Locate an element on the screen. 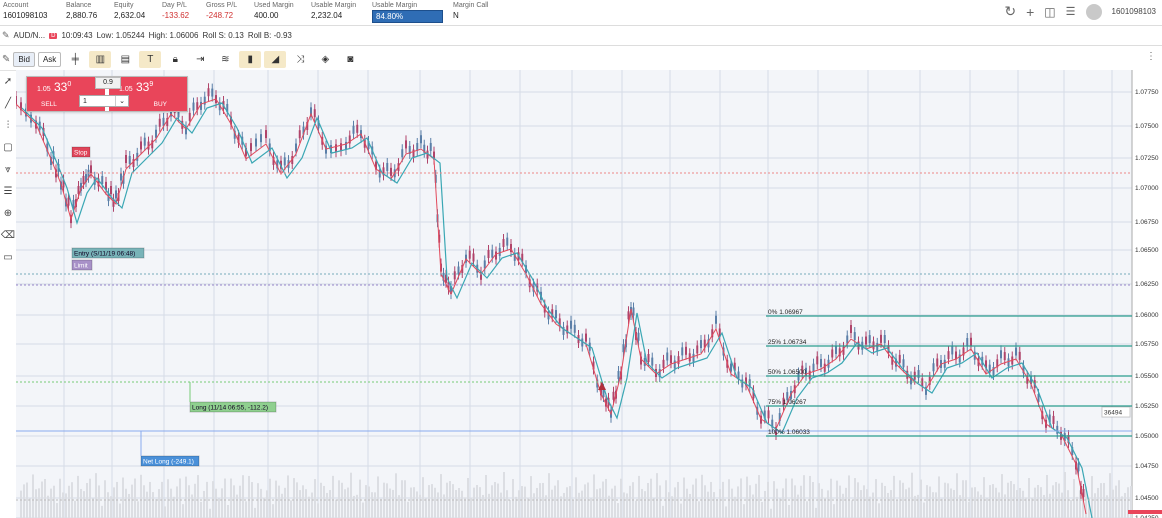  arrow-right-icon: ⇥ is located at coordinates (200, 59).